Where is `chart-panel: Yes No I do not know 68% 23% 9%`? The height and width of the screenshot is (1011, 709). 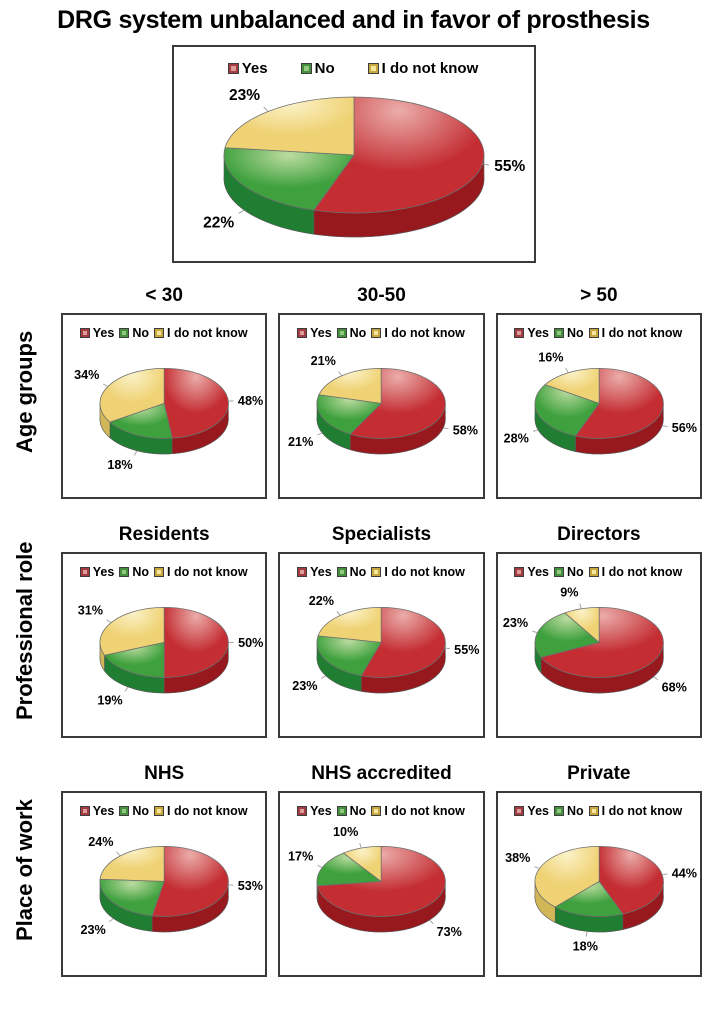
chart-panel: Yes No I do not know 68% 23% 9% is located at coordinates (598, 645).